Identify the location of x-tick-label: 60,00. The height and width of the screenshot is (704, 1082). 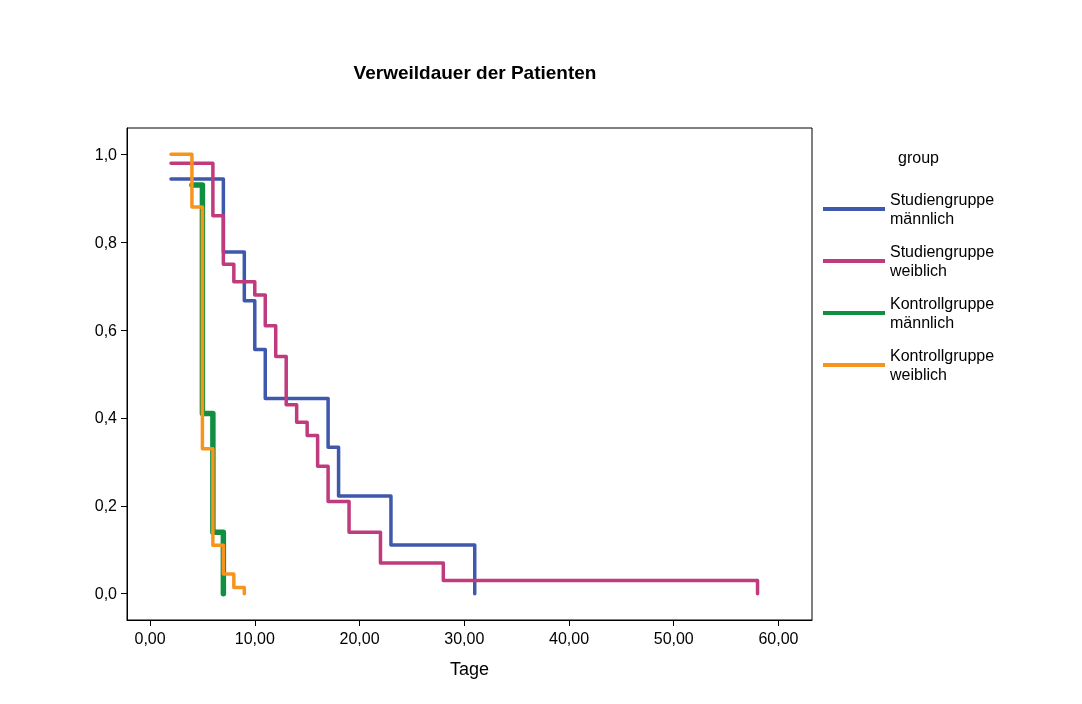
(778, 638).